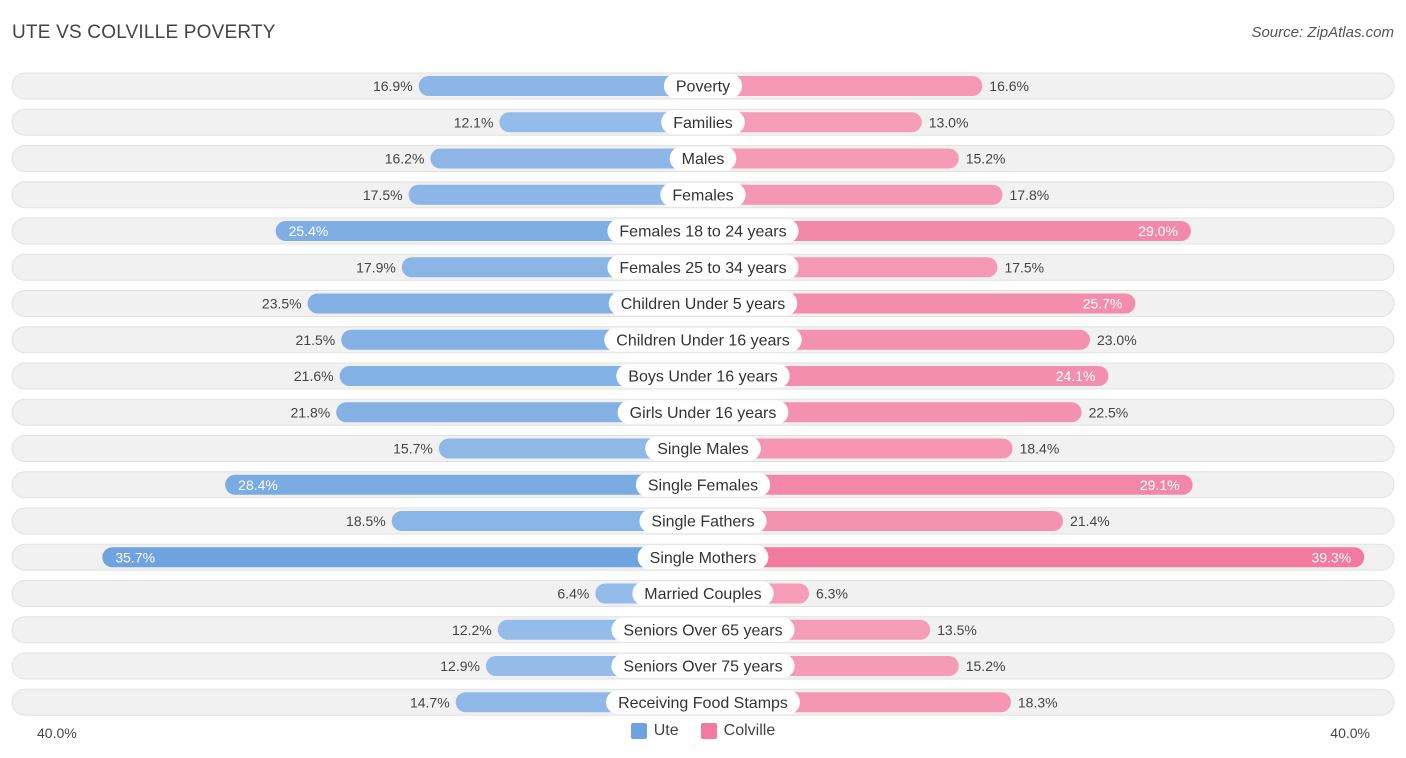 The width and height of the screenshot is (1406, 758). I want to click on chart-row: Girls Under 16 years 21.8% 22.5%, so click(703, 412).